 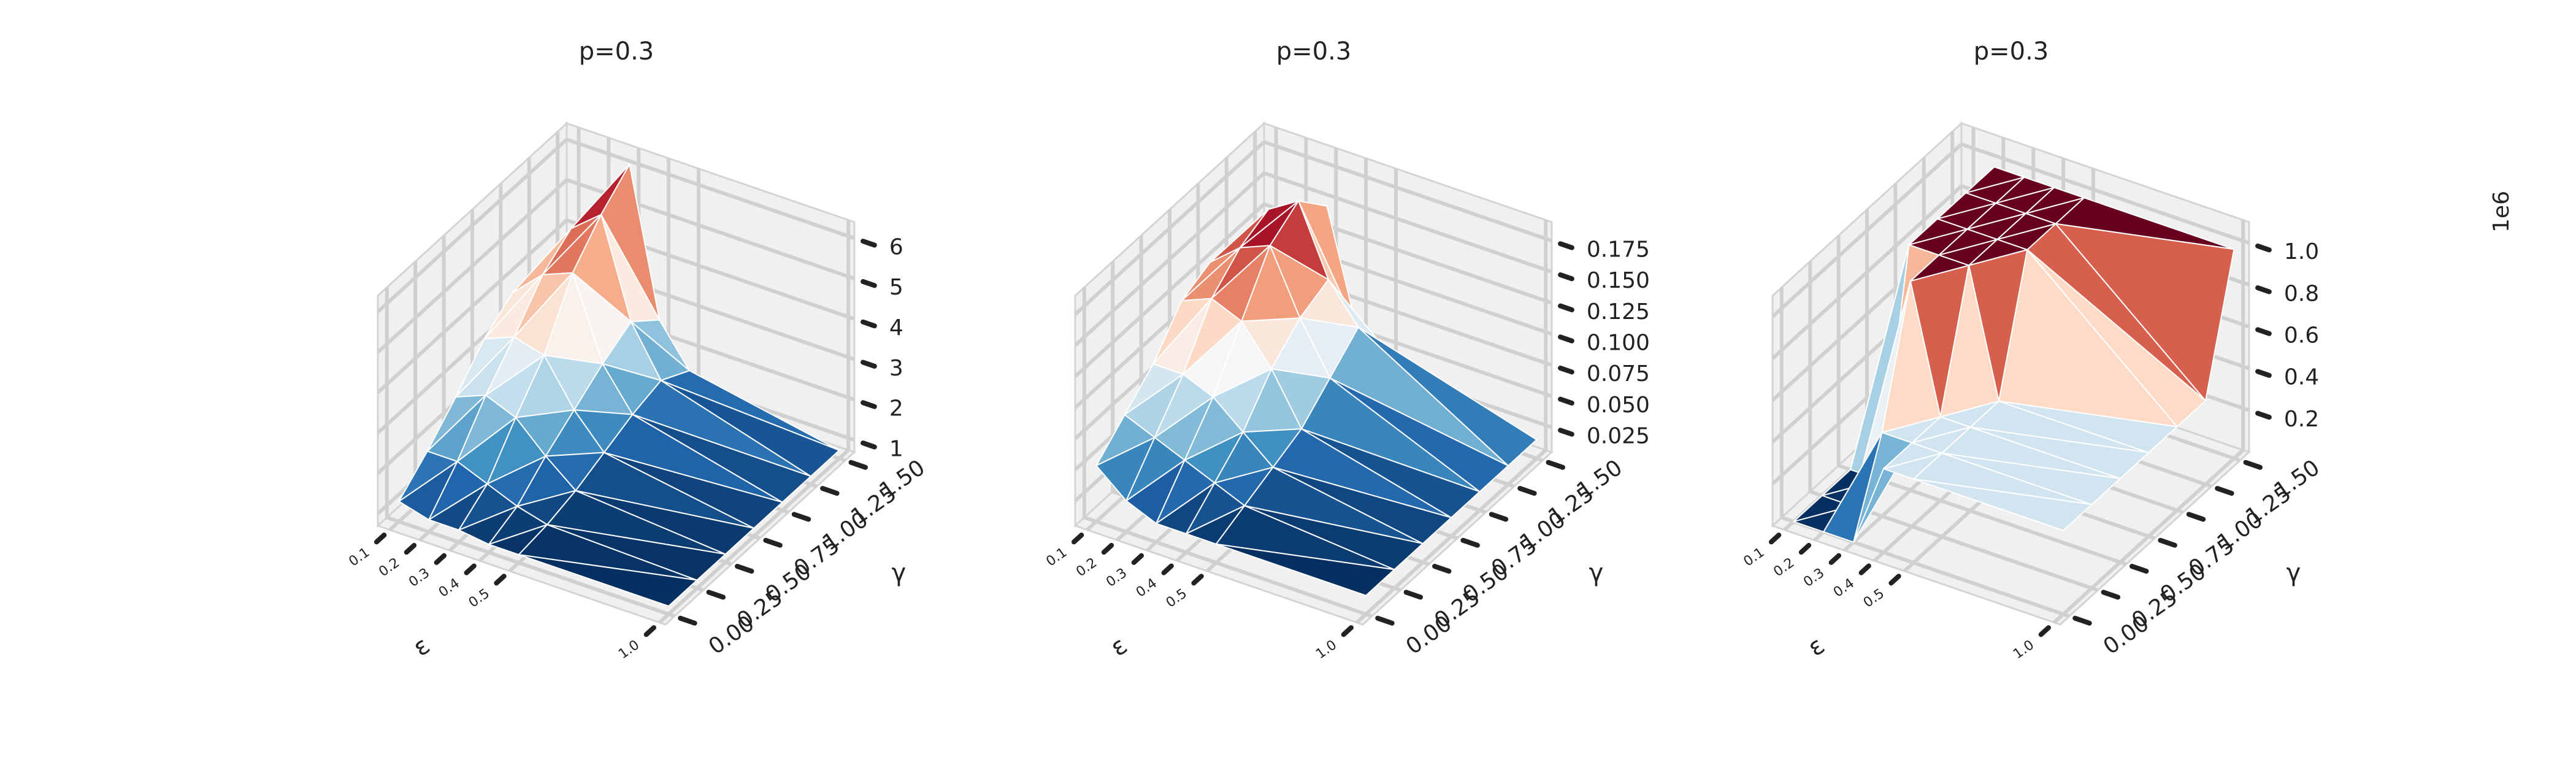 I want to click on z-tick-label: 1, so click(x=896, y=448).